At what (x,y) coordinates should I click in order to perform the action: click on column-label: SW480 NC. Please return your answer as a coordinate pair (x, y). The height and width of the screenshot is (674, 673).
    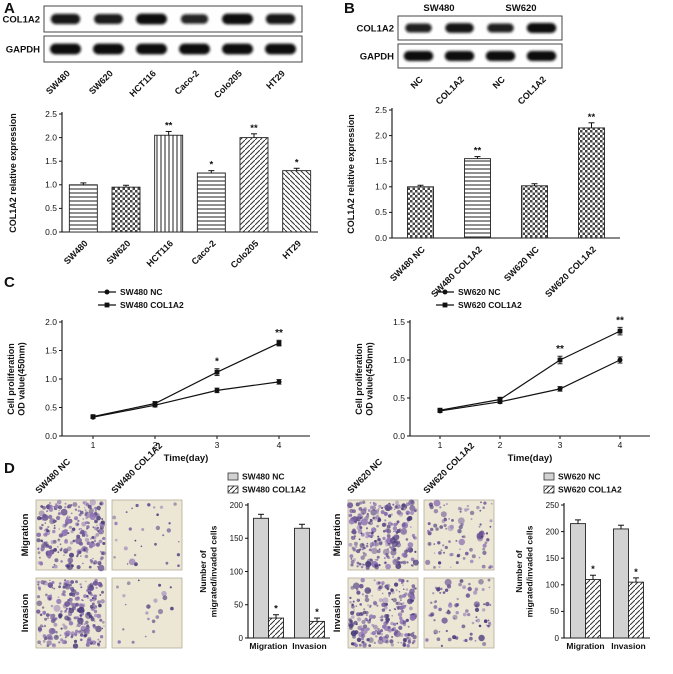
    Looking at the image, I should click on (52, 475).